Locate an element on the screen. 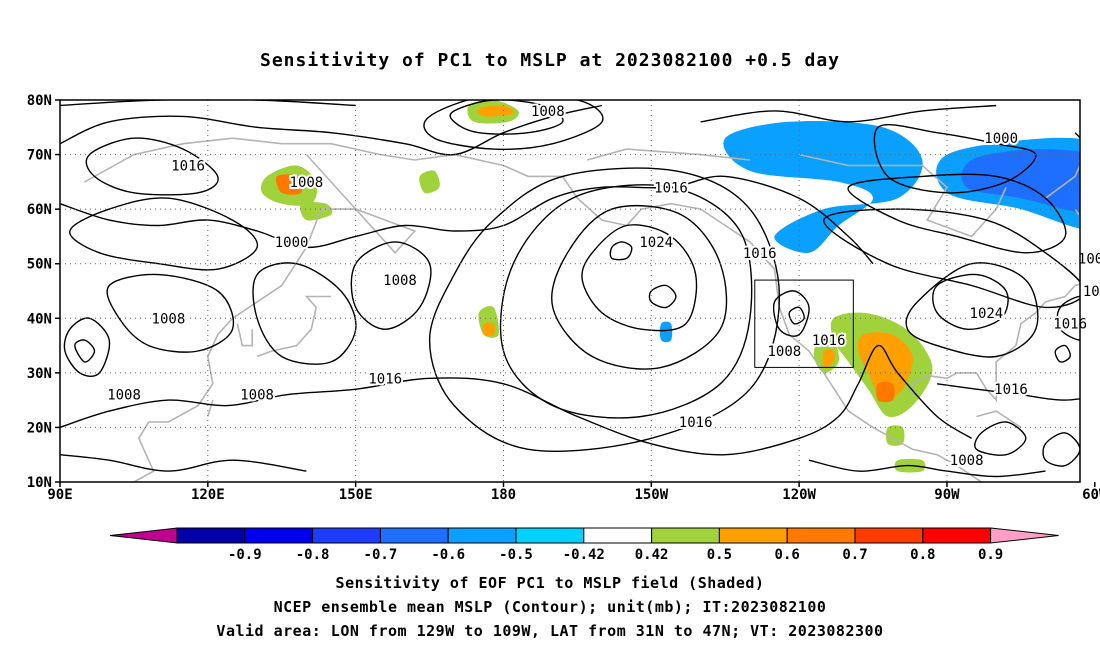  colorbar-label: -0.9 is located at coordinates (245, 555).